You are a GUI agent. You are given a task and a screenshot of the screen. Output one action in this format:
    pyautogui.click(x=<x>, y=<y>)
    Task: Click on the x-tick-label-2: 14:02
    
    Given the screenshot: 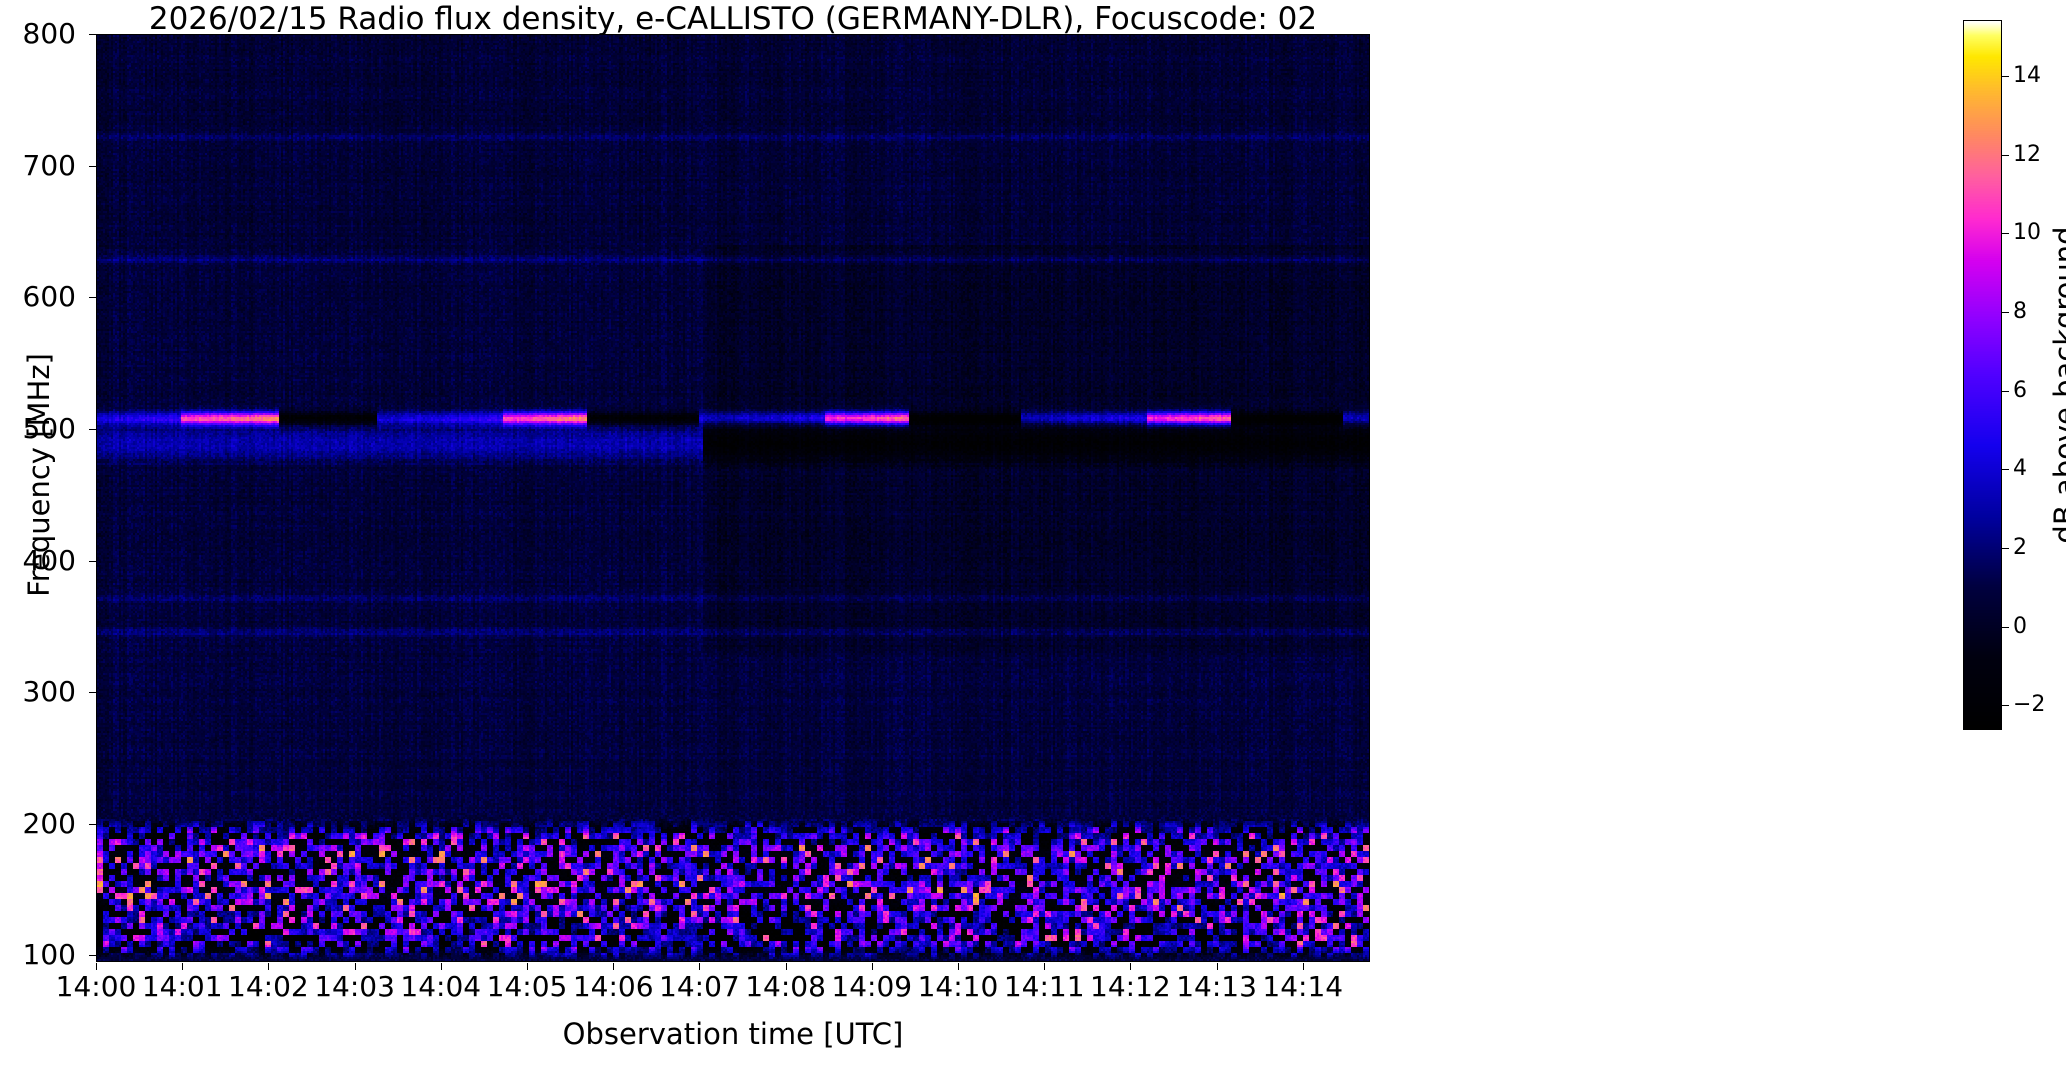 What is the action you would take?
    pyautogui.click(x=268, y=986)
    